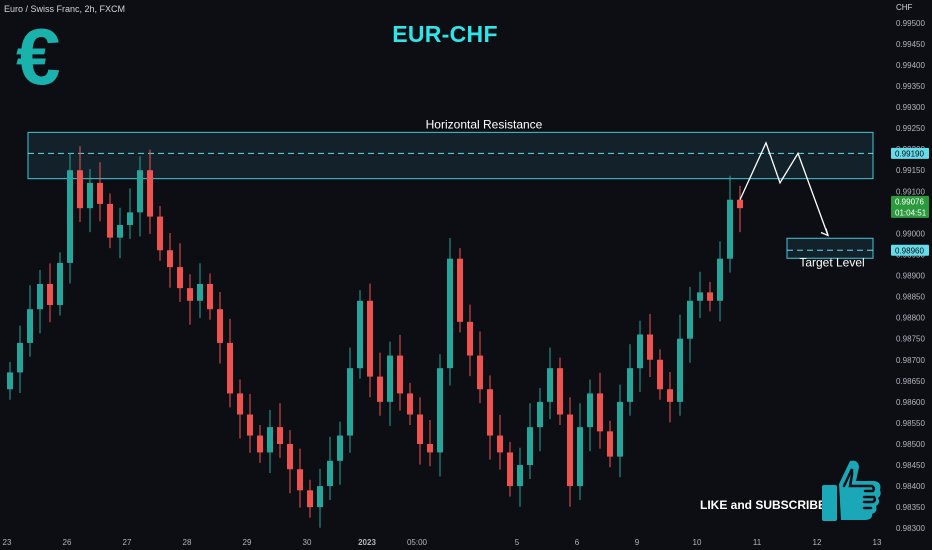  Describe the element at coordinates (910, 444) in the screenshot. I see `y-tick-label: 0.98500` at that location.